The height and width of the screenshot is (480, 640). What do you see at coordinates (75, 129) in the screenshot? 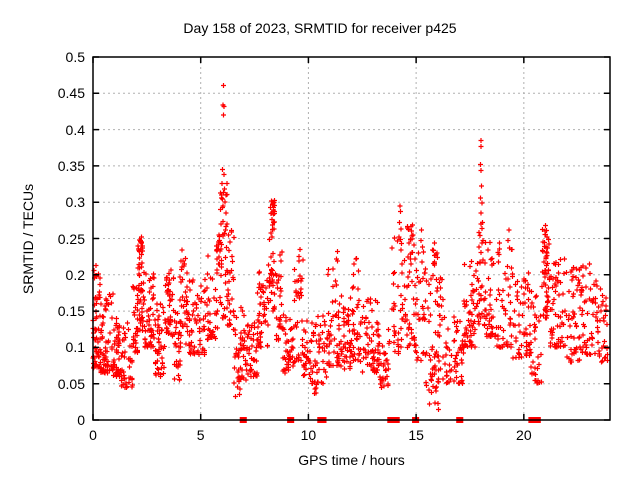
I see `y-tick-label: 0.4` at bounding box center [75, 129].